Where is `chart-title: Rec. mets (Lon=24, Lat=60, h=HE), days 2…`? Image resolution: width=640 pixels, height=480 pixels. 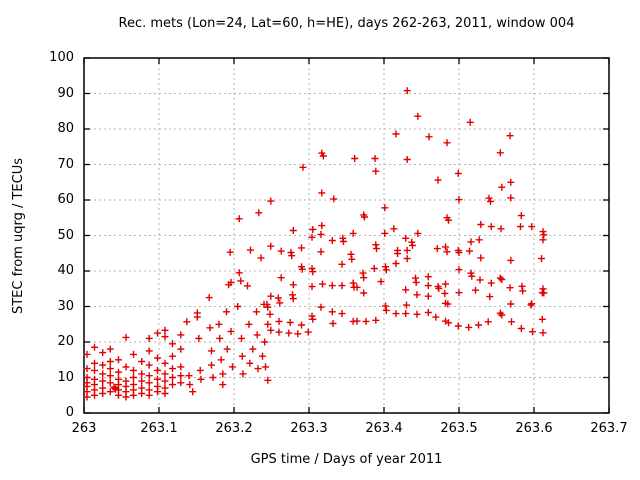
chart-title: Rec. mets (Lon=24, Lat=60, h=HE), days 2… is located at coordinates (346, 23).